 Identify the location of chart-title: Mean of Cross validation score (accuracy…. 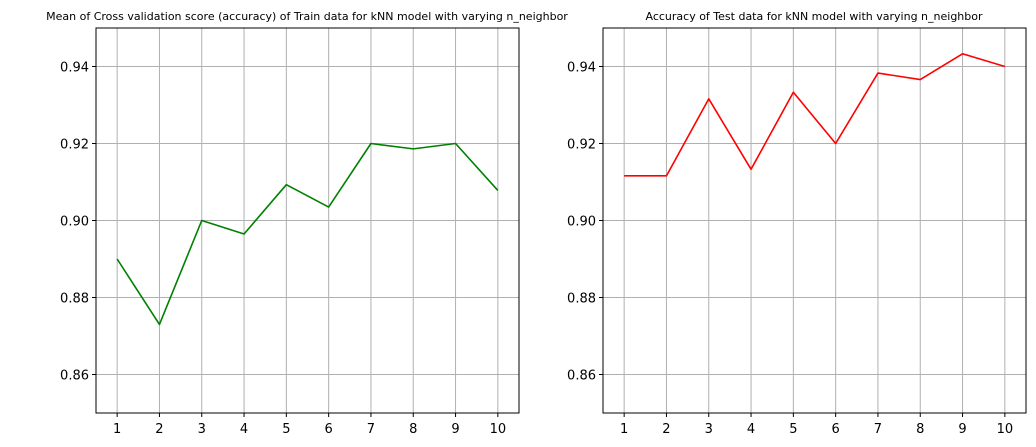
(307, 16).